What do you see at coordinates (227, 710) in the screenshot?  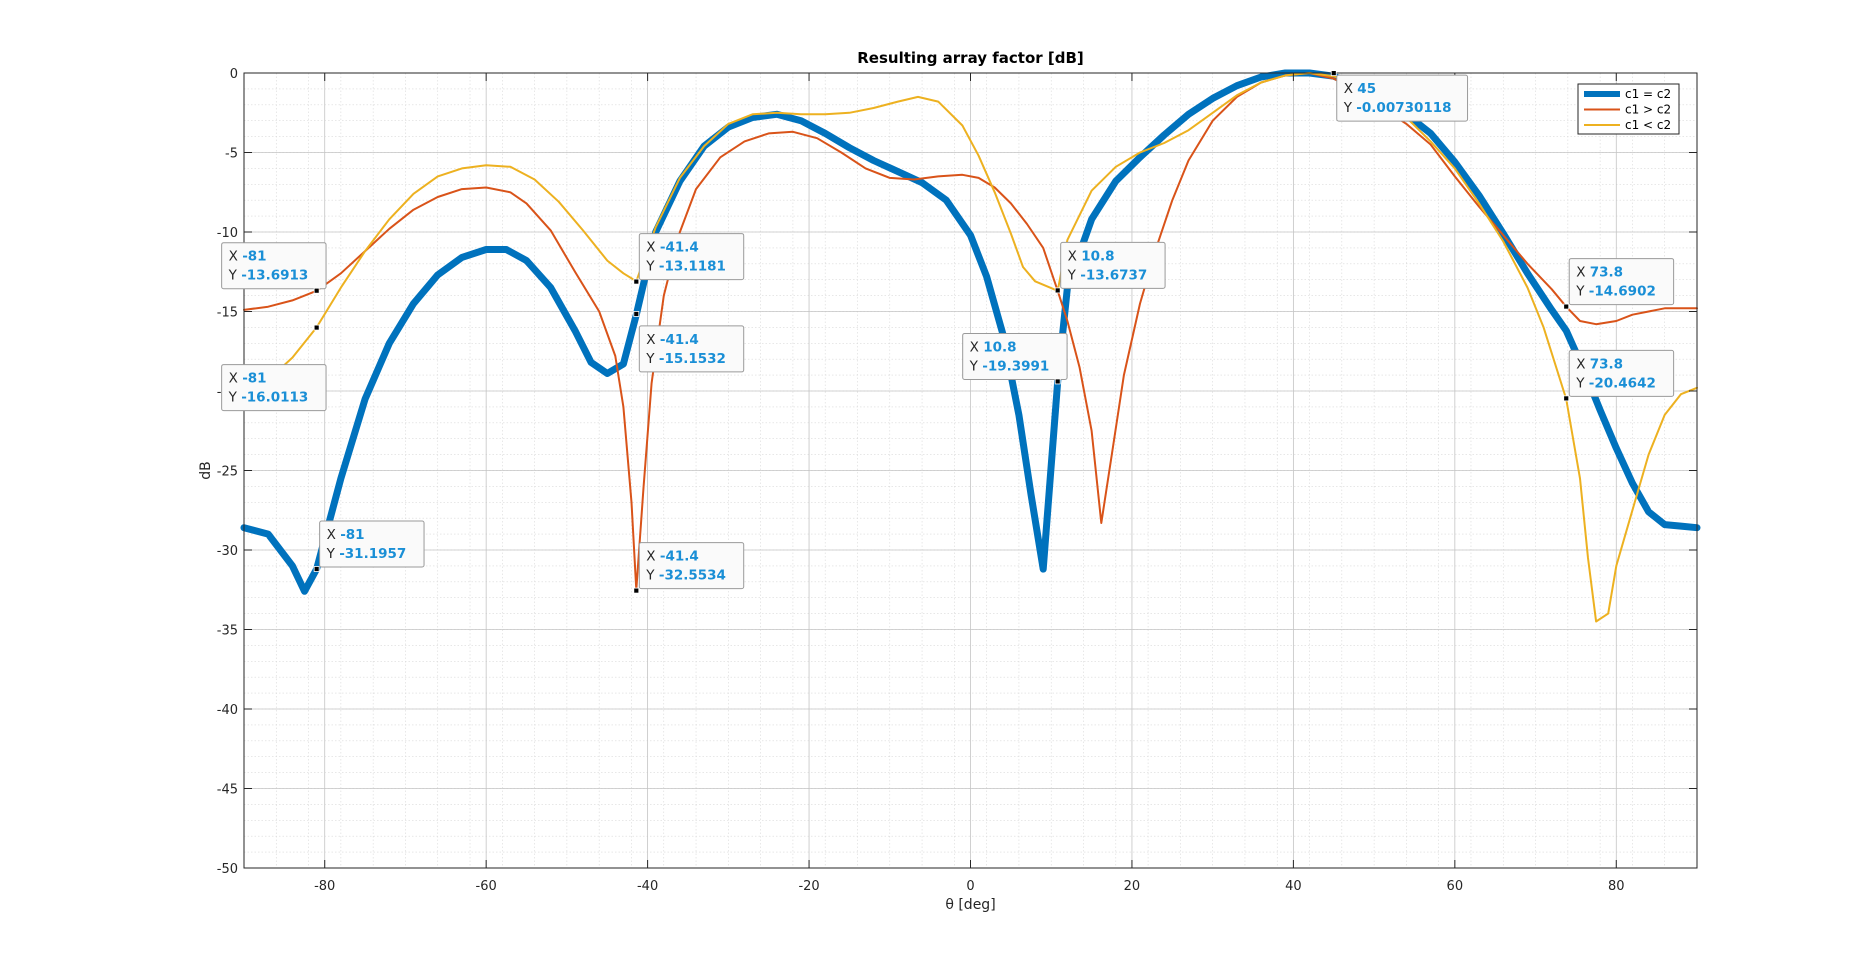 I see `y-tick-label: -40` at bounding box center [227, 710].